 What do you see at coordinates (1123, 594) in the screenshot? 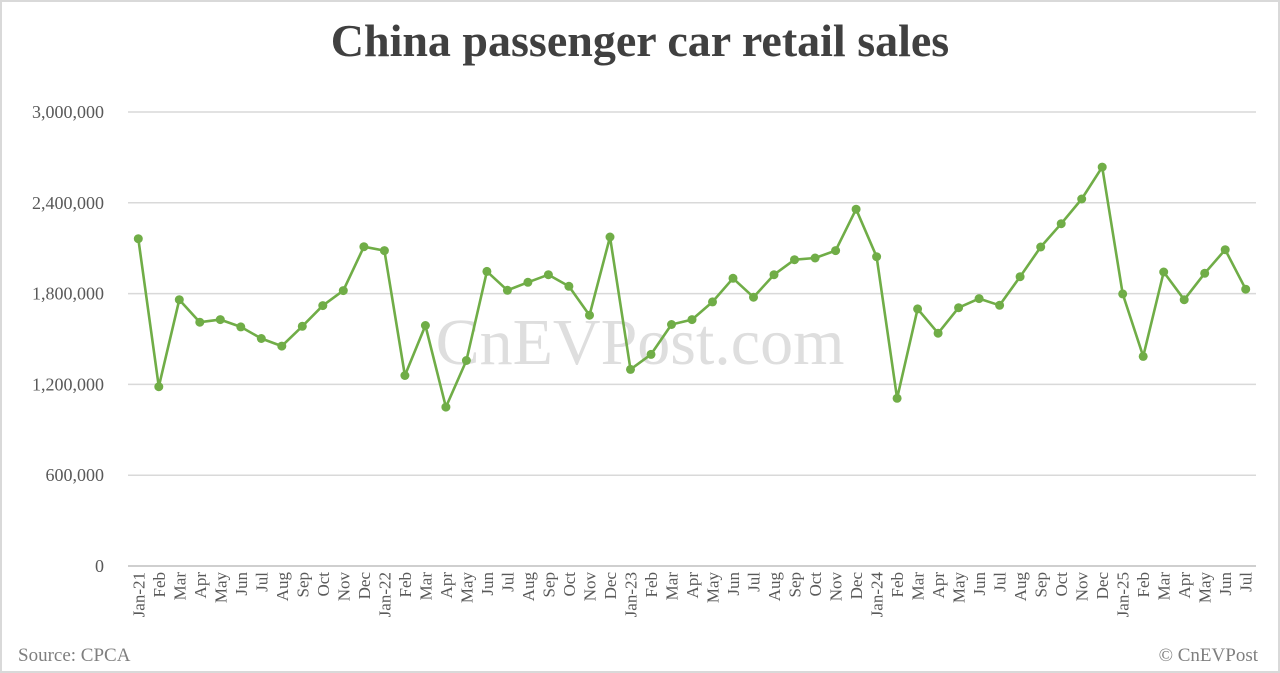
I see `x-tick-label: Jan-25` at bounding box center [1123, 594].